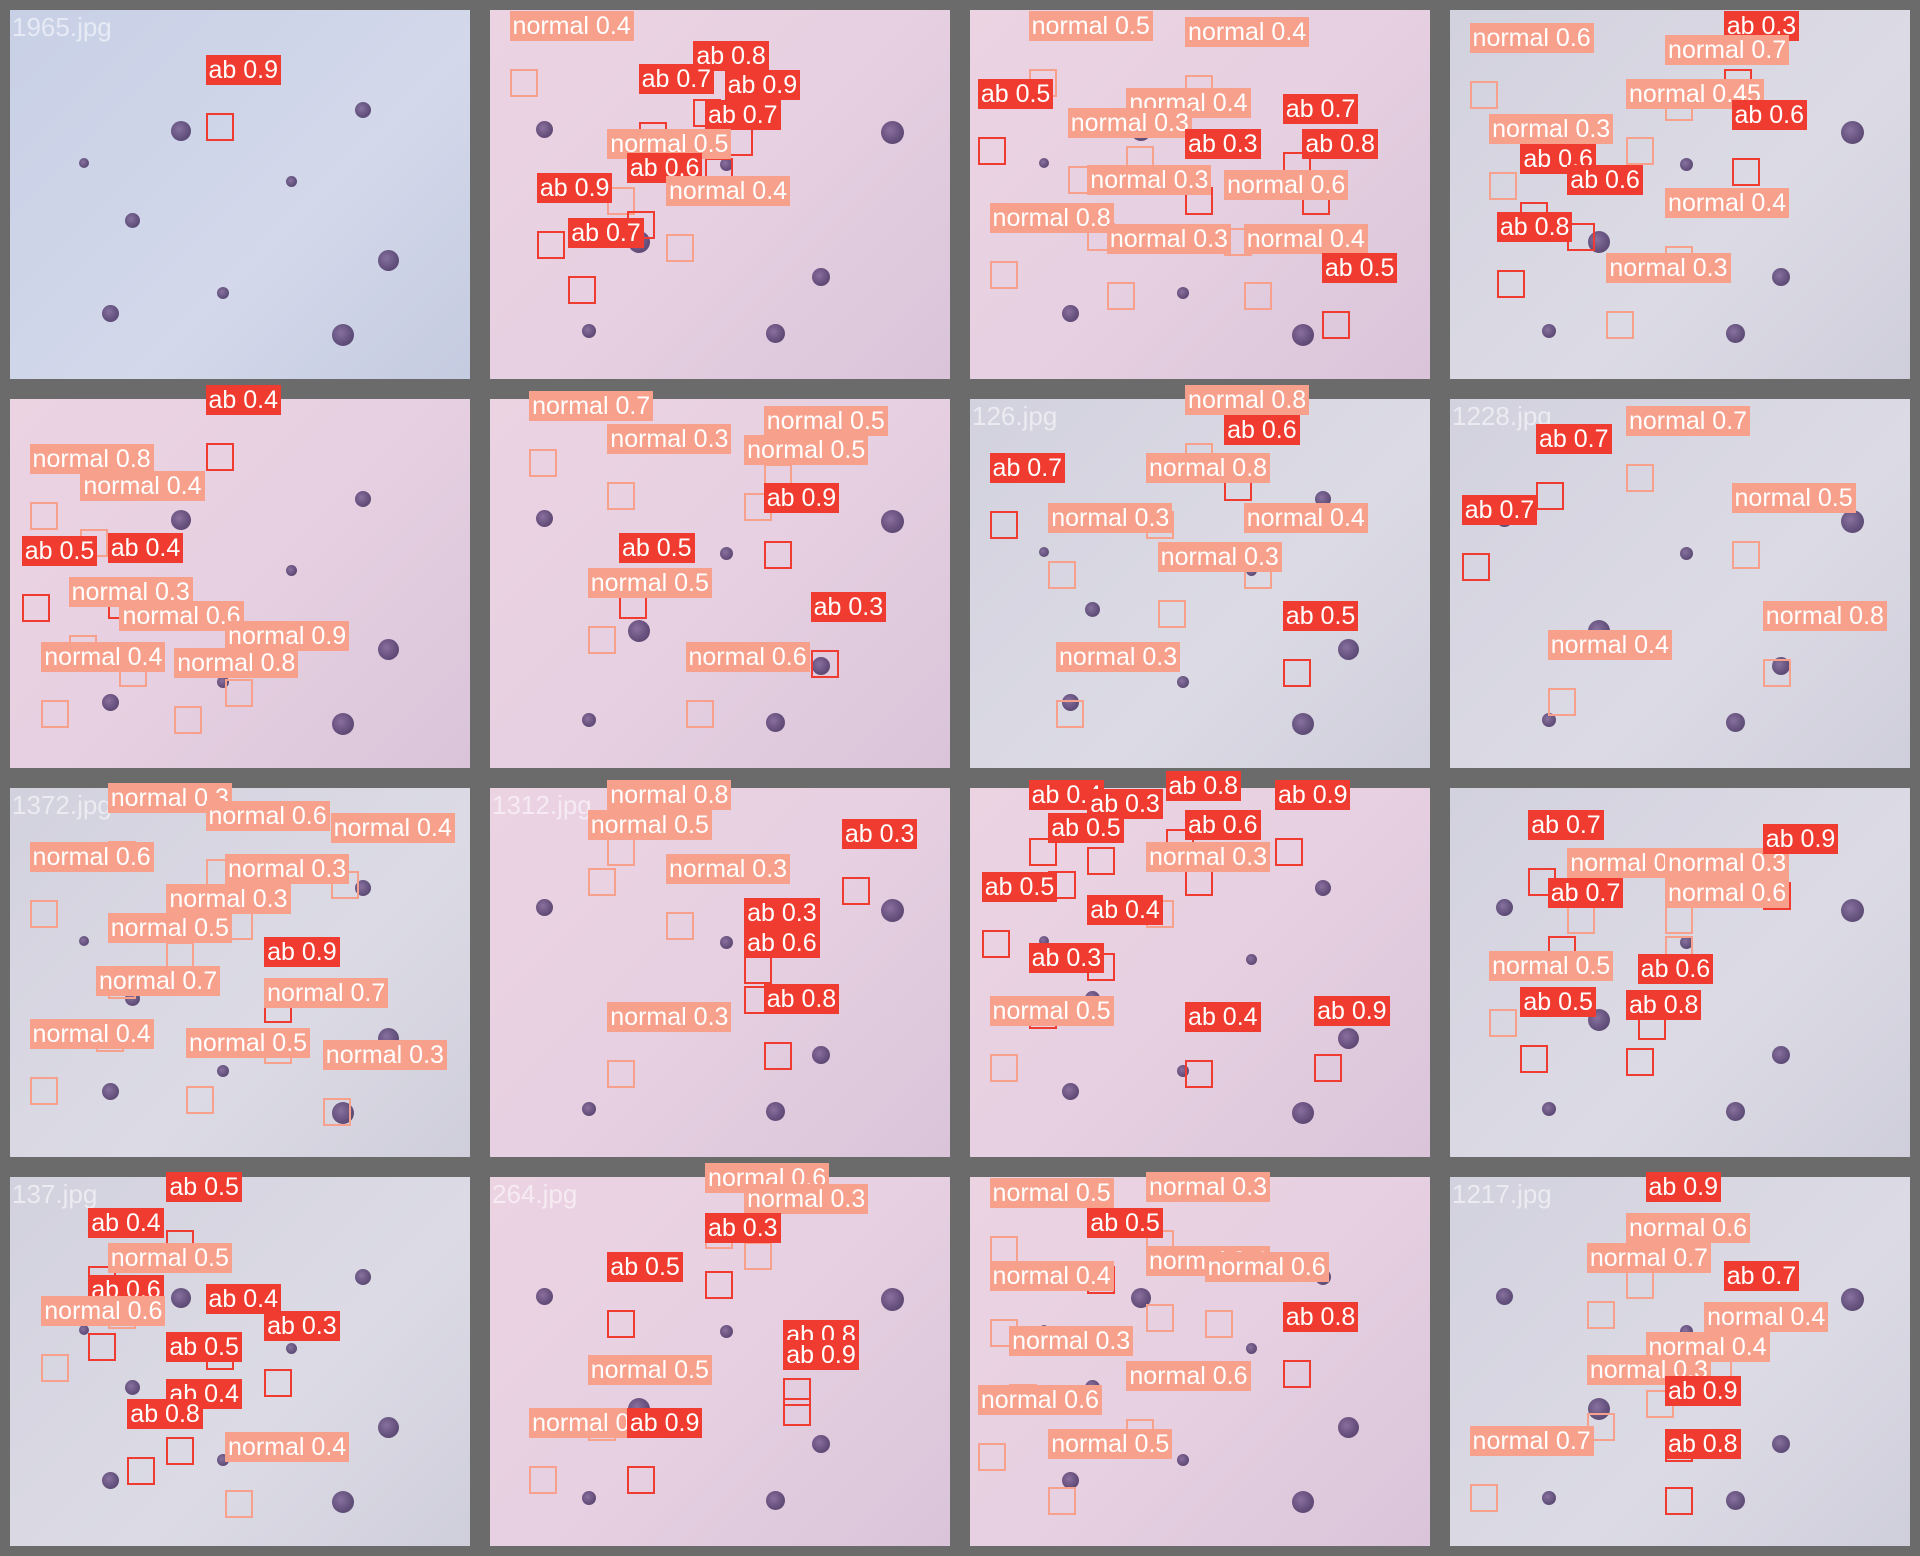 Image resolution: width=1920 pixels, height=1556 pixels. What do you see at coordinates (542, 805) in the screenshot?
I see `tile-filename: 1312.jpg` at bounding box center [542, 805].